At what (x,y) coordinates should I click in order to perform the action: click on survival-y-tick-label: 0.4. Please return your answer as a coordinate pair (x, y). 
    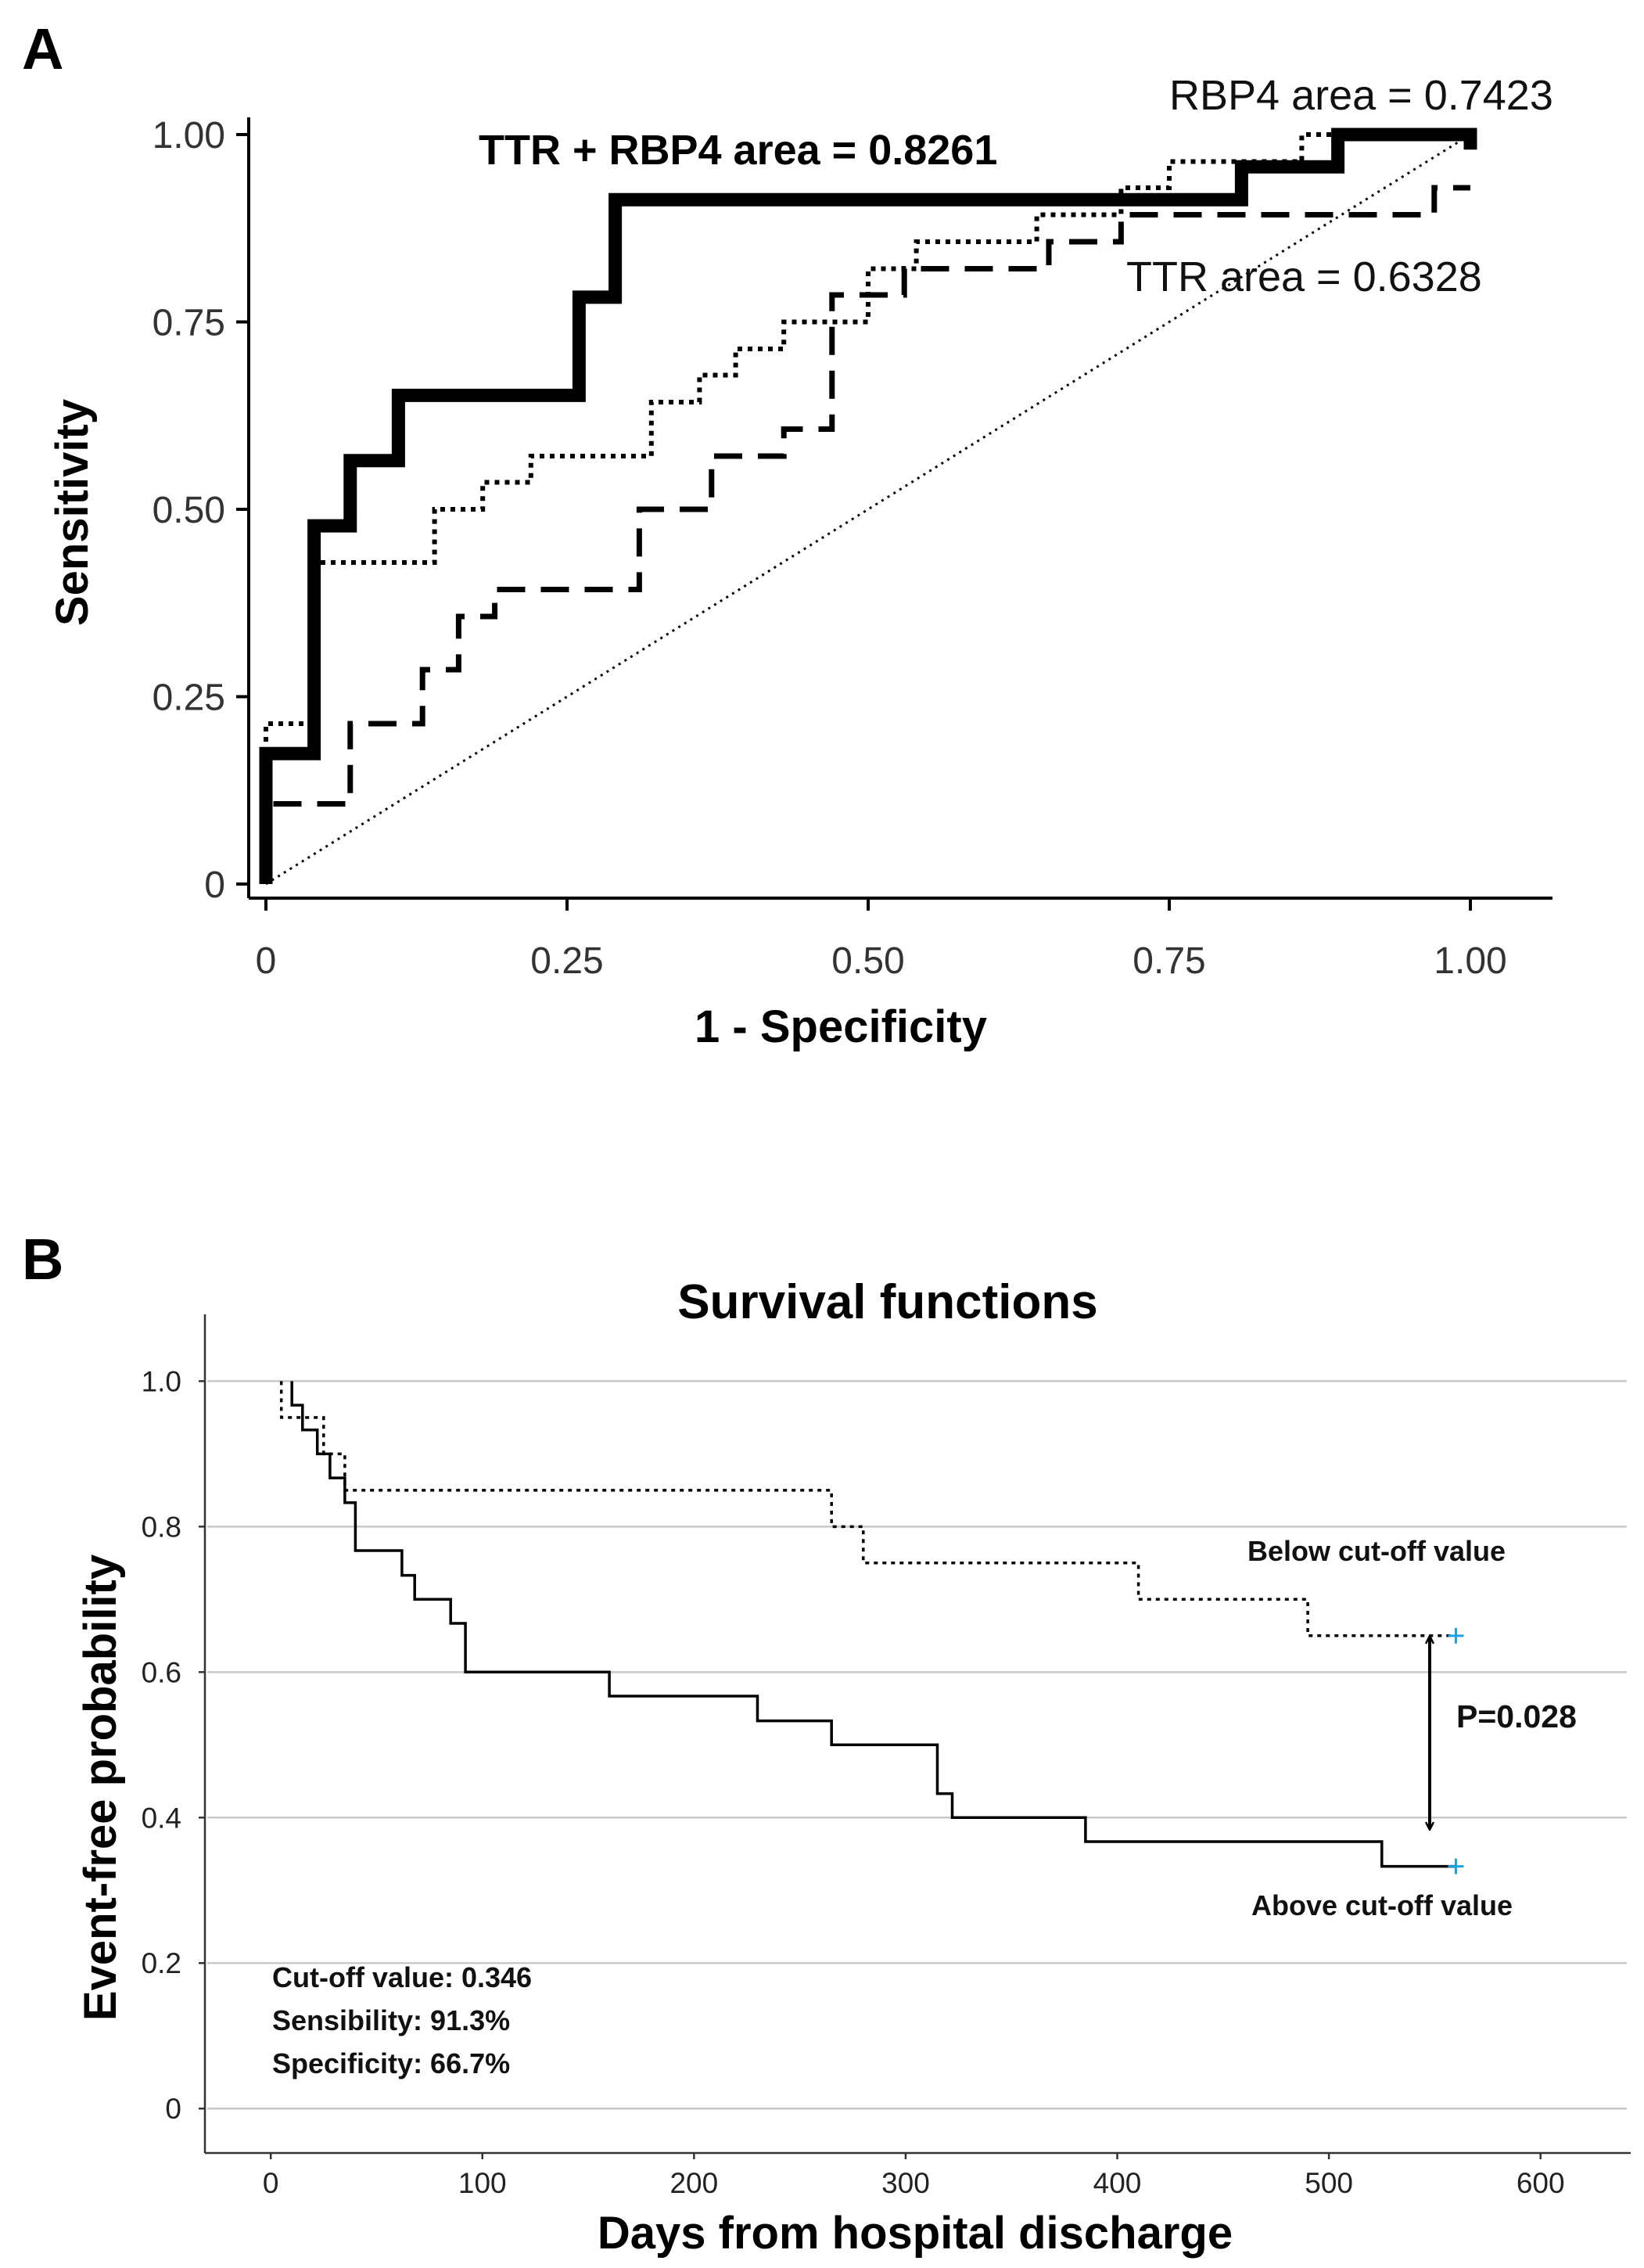
    Looking at the image, I should click on (161, 1818).